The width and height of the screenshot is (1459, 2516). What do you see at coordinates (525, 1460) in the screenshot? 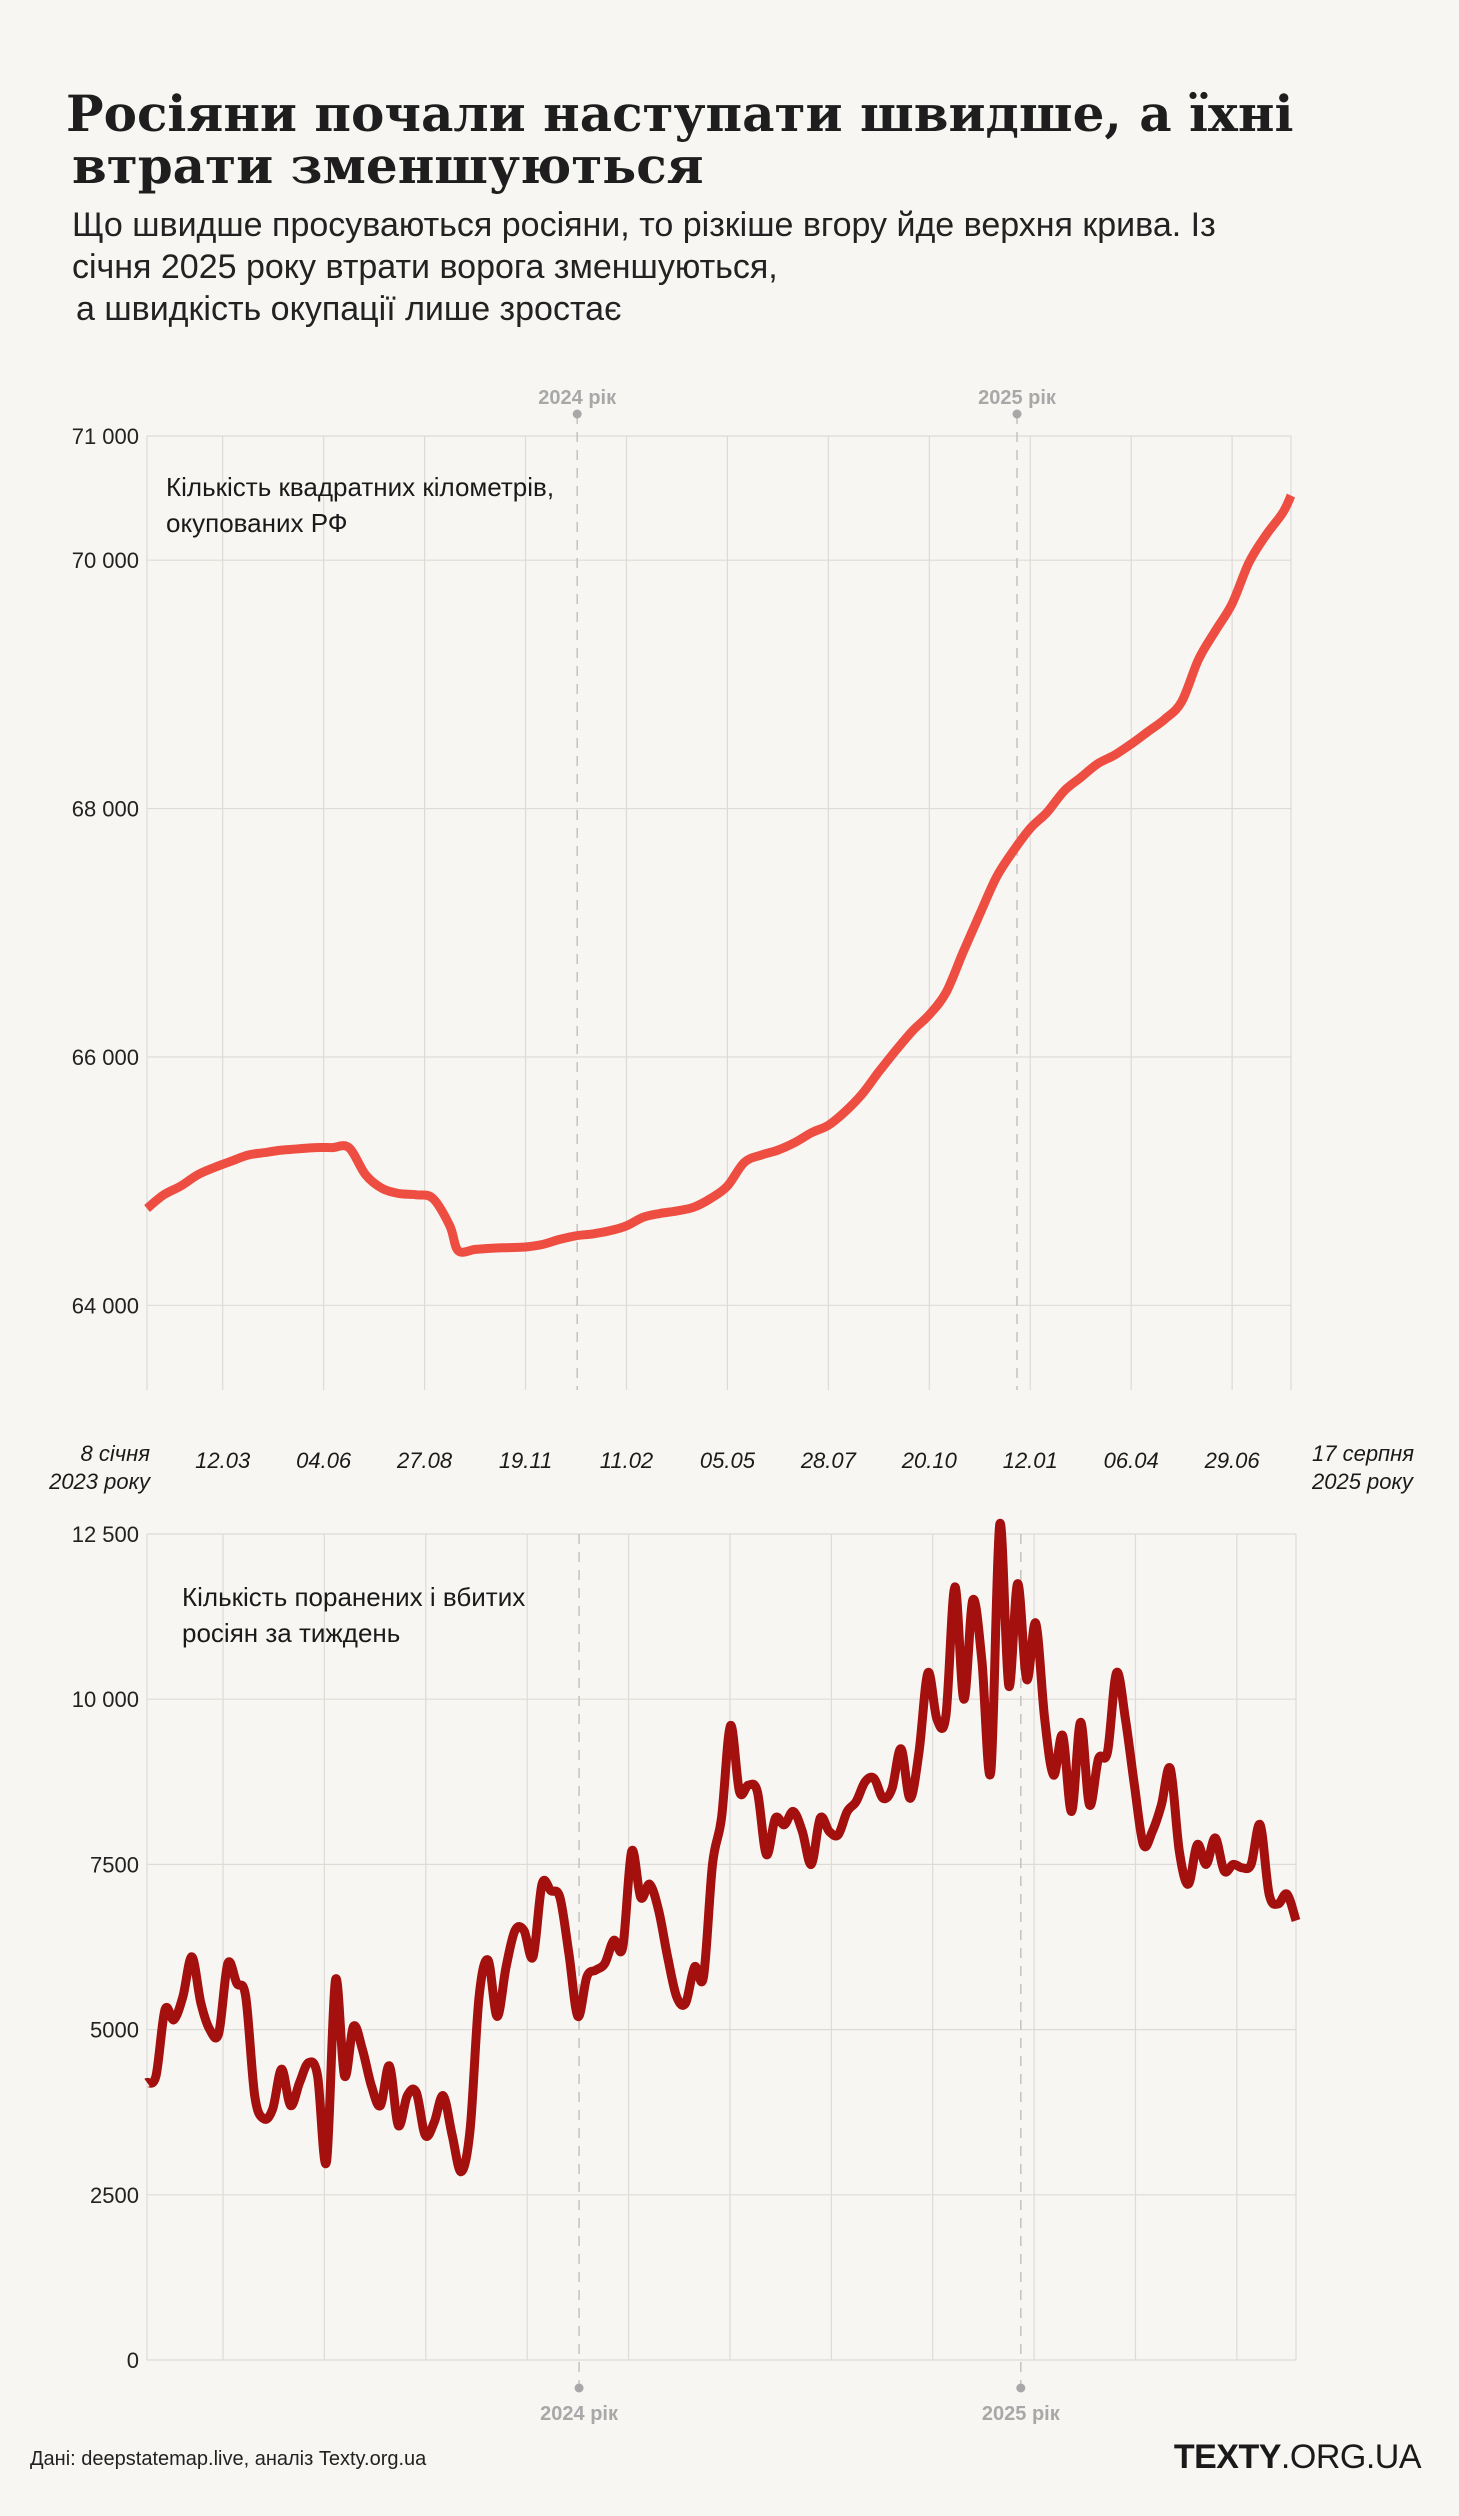
I see `x-tick-label: 19.11` at bounding box center [525, 1460].